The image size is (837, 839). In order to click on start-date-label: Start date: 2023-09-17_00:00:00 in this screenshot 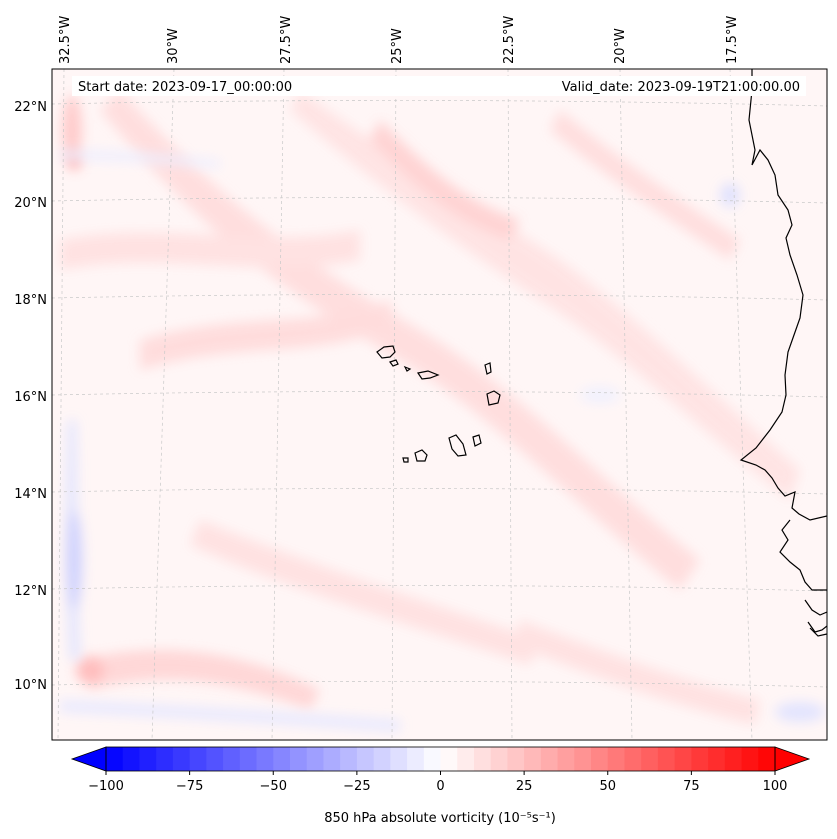, I will do `click(185, 87)`.